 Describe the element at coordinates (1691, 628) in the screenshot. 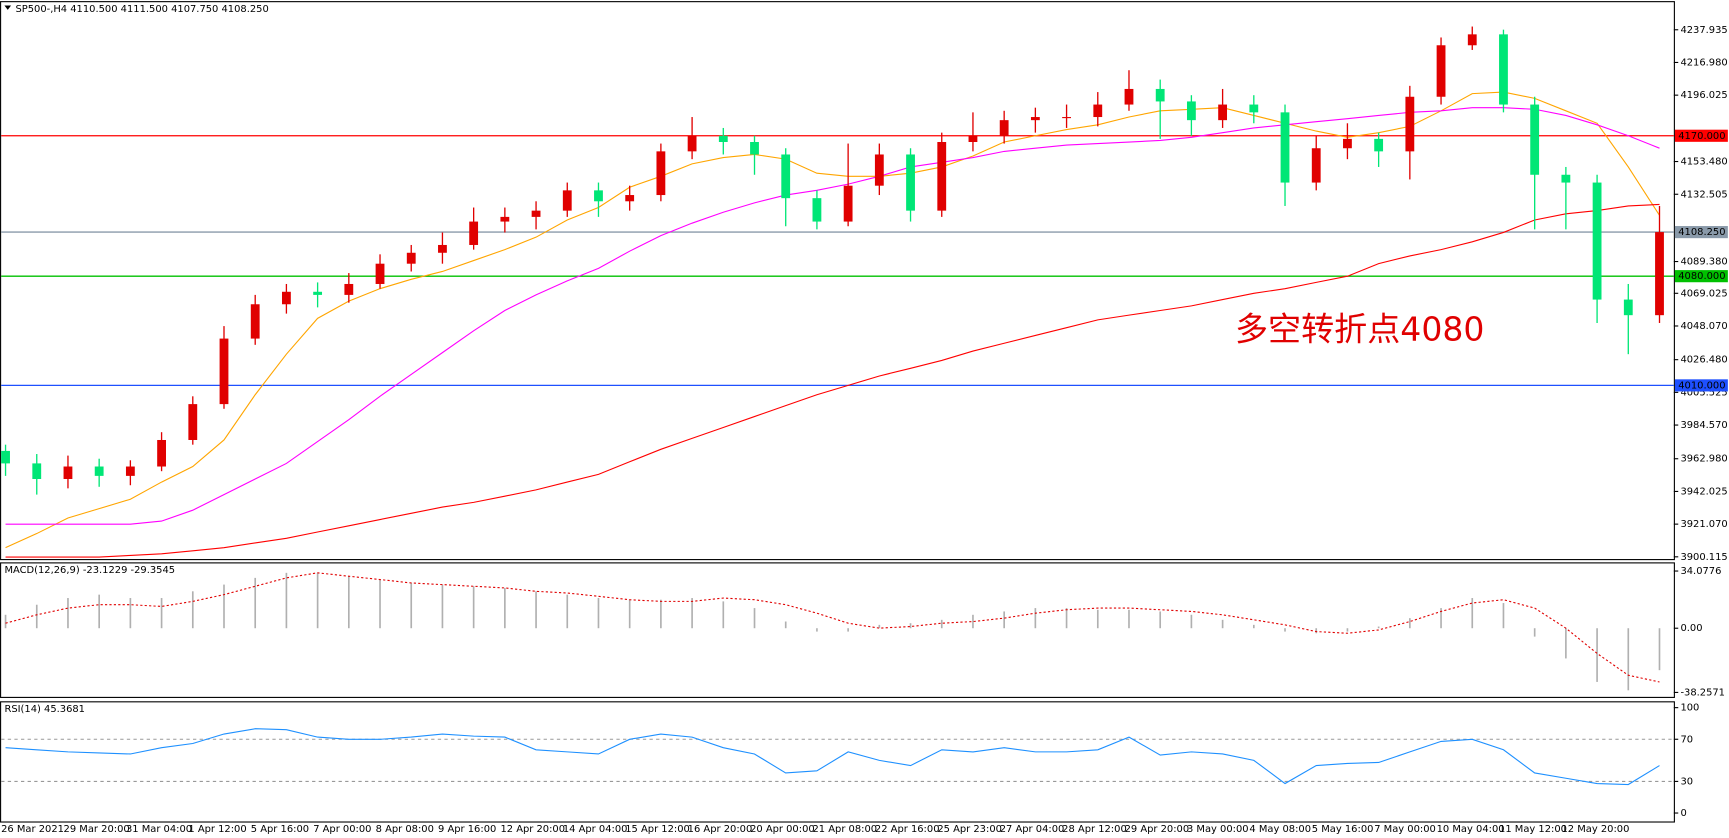

I see `y-tick-label: 0.00` at that location.